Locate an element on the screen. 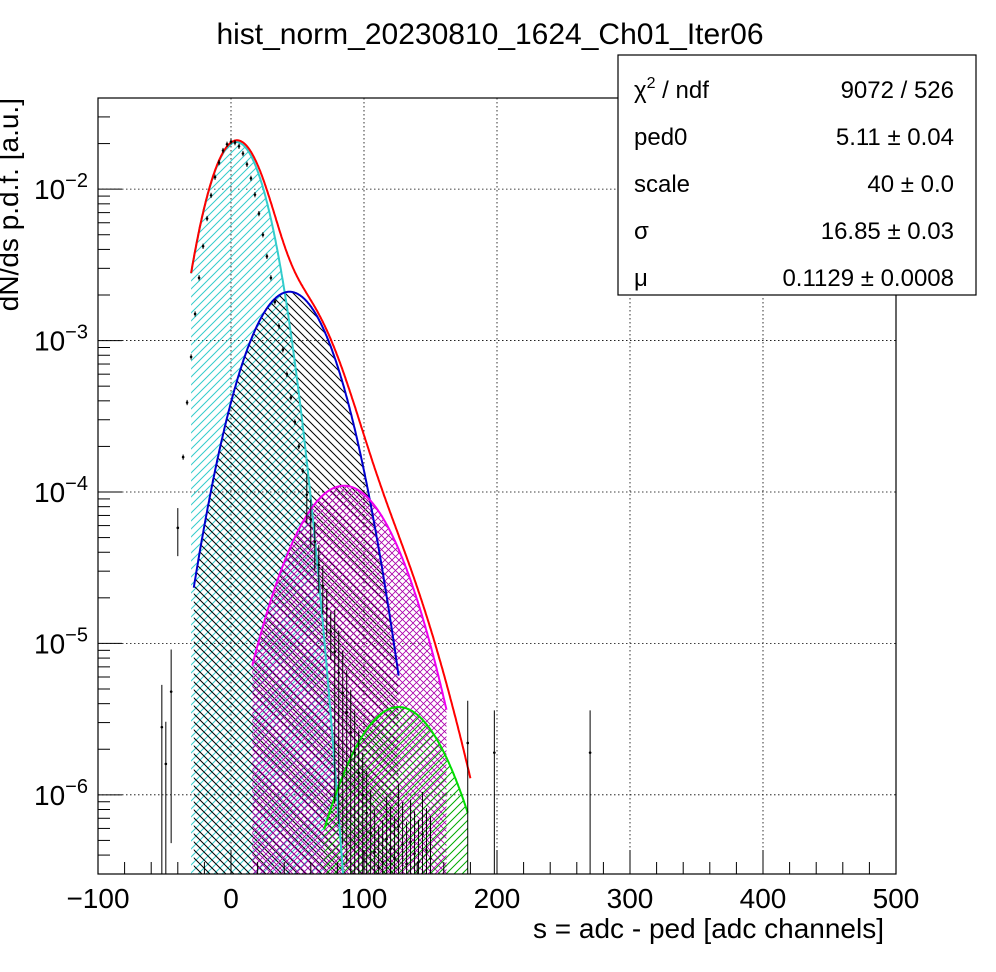 Image resolution: width=996 pixels, height=972 pixels. x-tick-label: −100 is located at coordinates (97, 898).